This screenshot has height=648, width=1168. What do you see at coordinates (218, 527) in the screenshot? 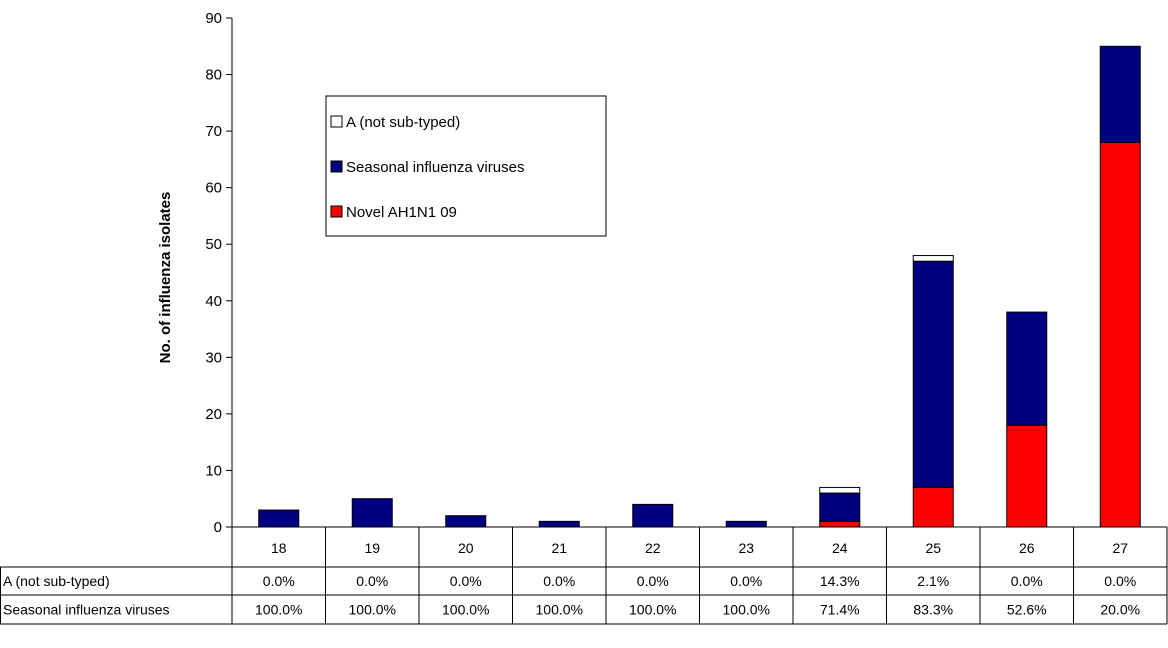
I see `y-tick-label: 0` at bounding box center [218, 527].